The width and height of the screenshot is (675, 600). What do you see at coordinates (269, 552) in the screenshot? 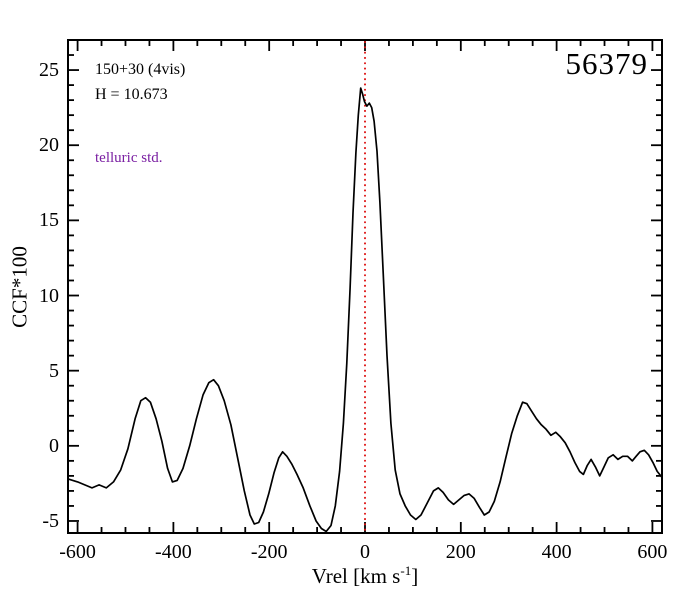
I see `x-tick-label: -200` at bounding box center [269, 552].